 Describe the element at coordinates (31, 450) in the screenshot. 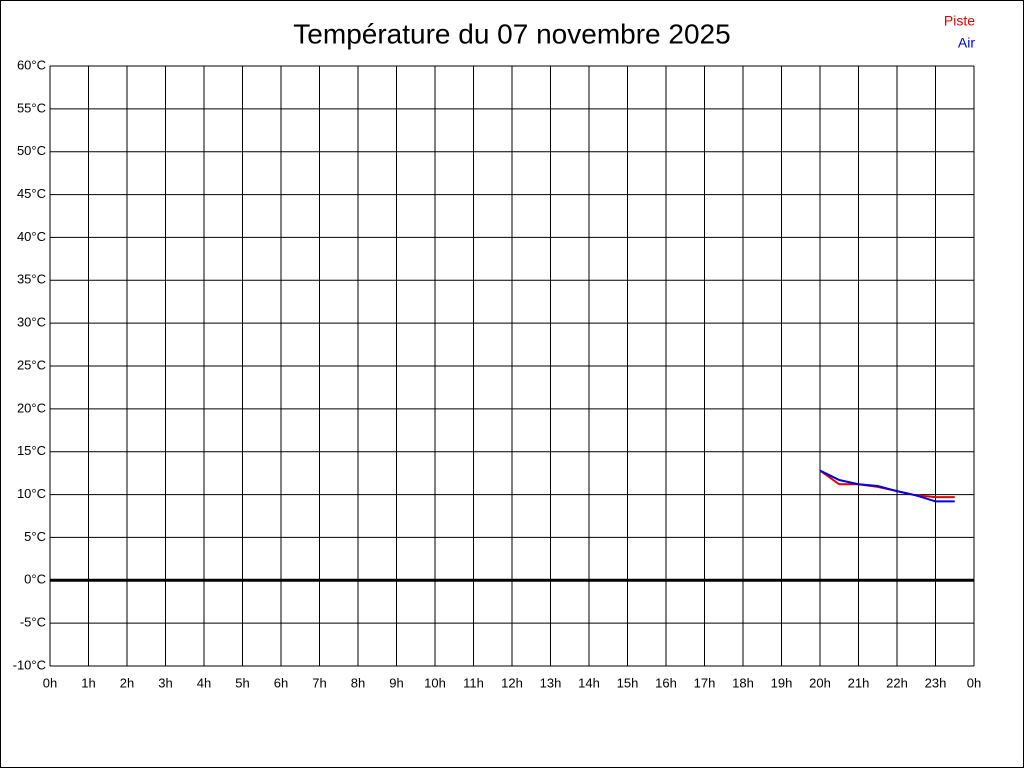

I see `y-tick-label: 15°C` at that location.